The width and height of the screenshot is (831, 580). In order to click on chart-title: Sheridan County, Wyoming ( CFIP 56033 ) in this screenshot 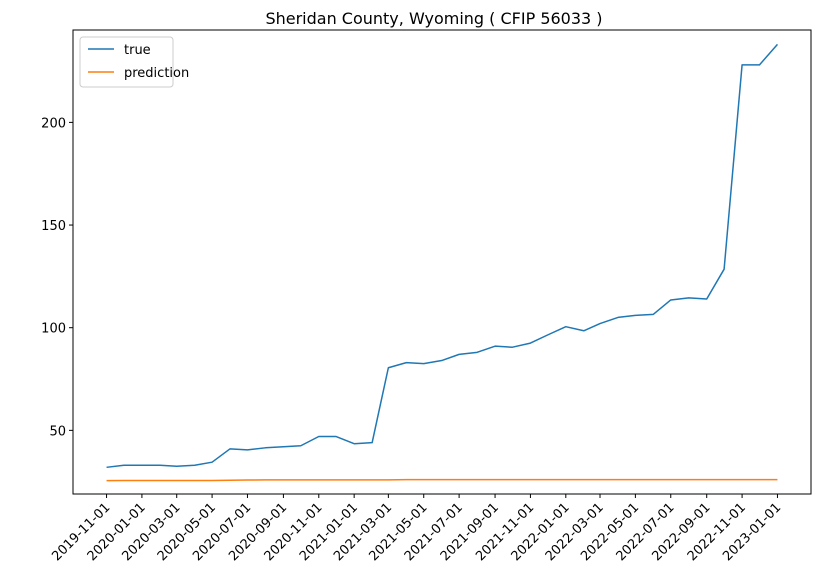, I will do `click(433, 18)`.